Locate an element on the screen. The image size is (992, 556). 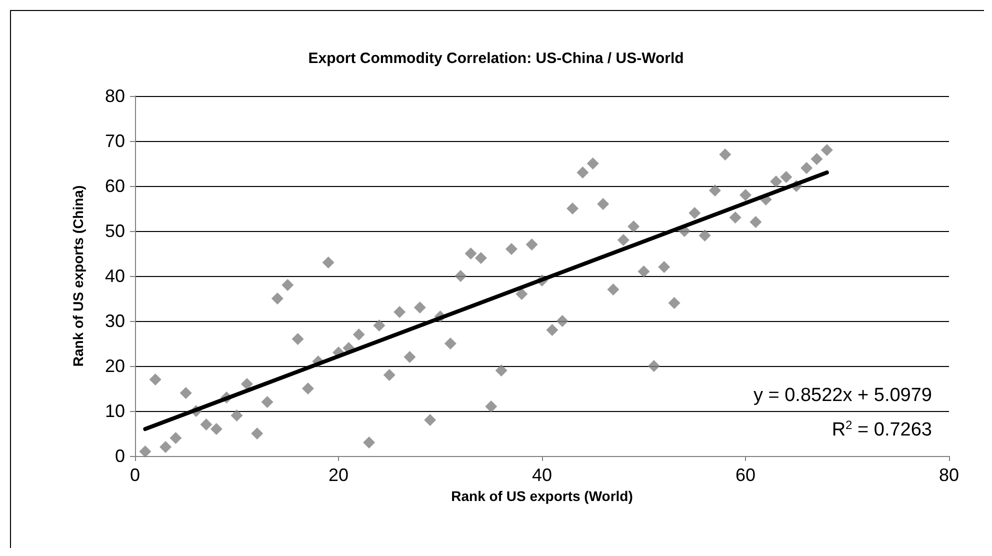
x-tick-label: 80 is located at coordinates (949, 475).